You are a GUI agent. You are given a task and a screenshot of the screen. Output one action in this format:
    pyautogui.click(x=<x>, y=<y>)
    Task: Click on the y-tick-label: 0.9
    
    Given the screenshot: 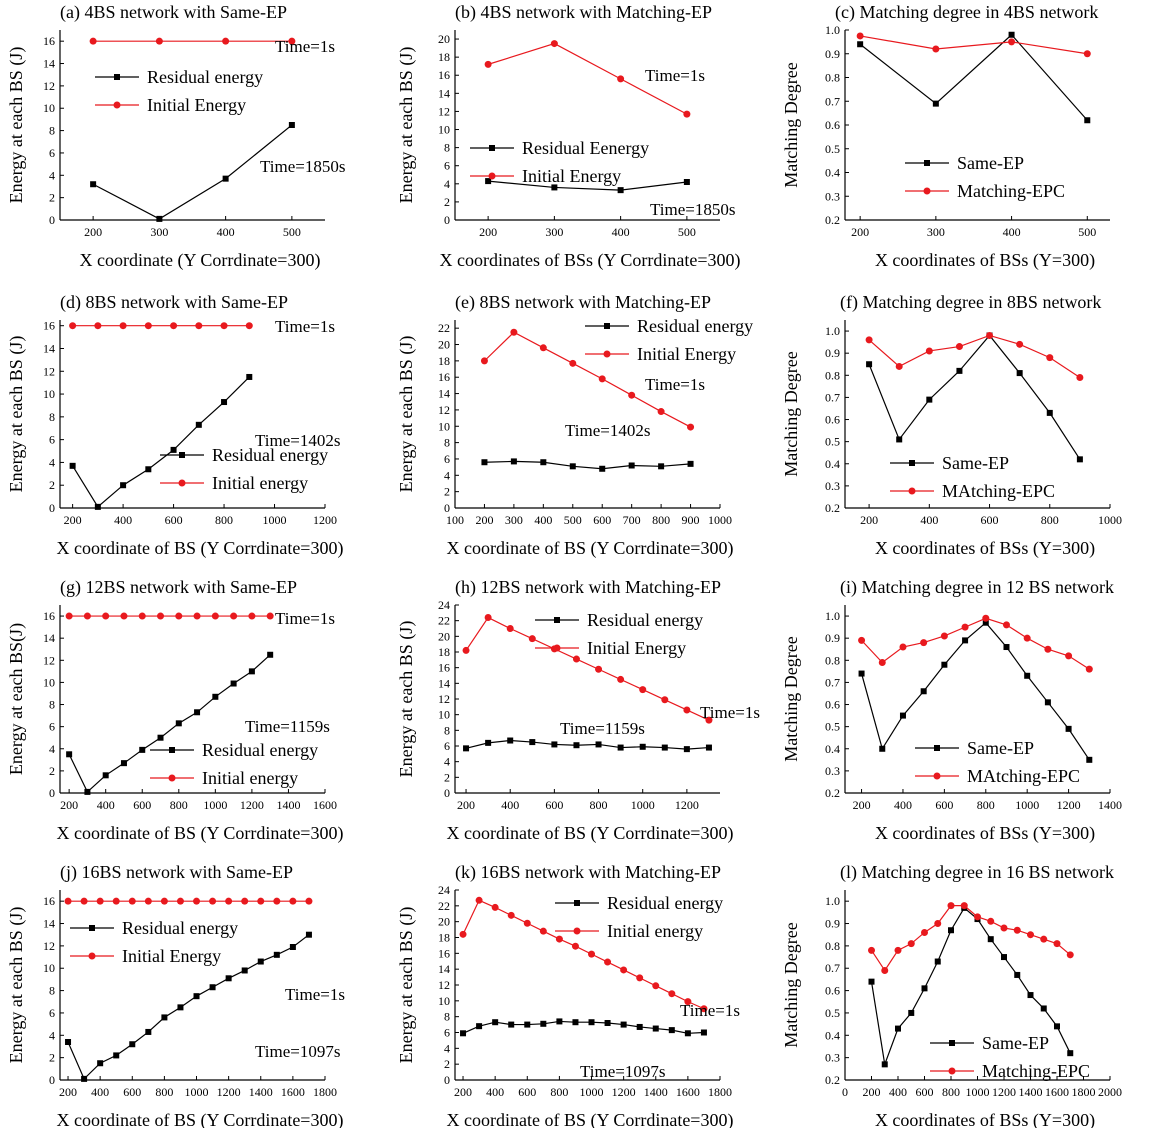 What is the action you would take?
    pyautogui.click(x=832, y=924)
    